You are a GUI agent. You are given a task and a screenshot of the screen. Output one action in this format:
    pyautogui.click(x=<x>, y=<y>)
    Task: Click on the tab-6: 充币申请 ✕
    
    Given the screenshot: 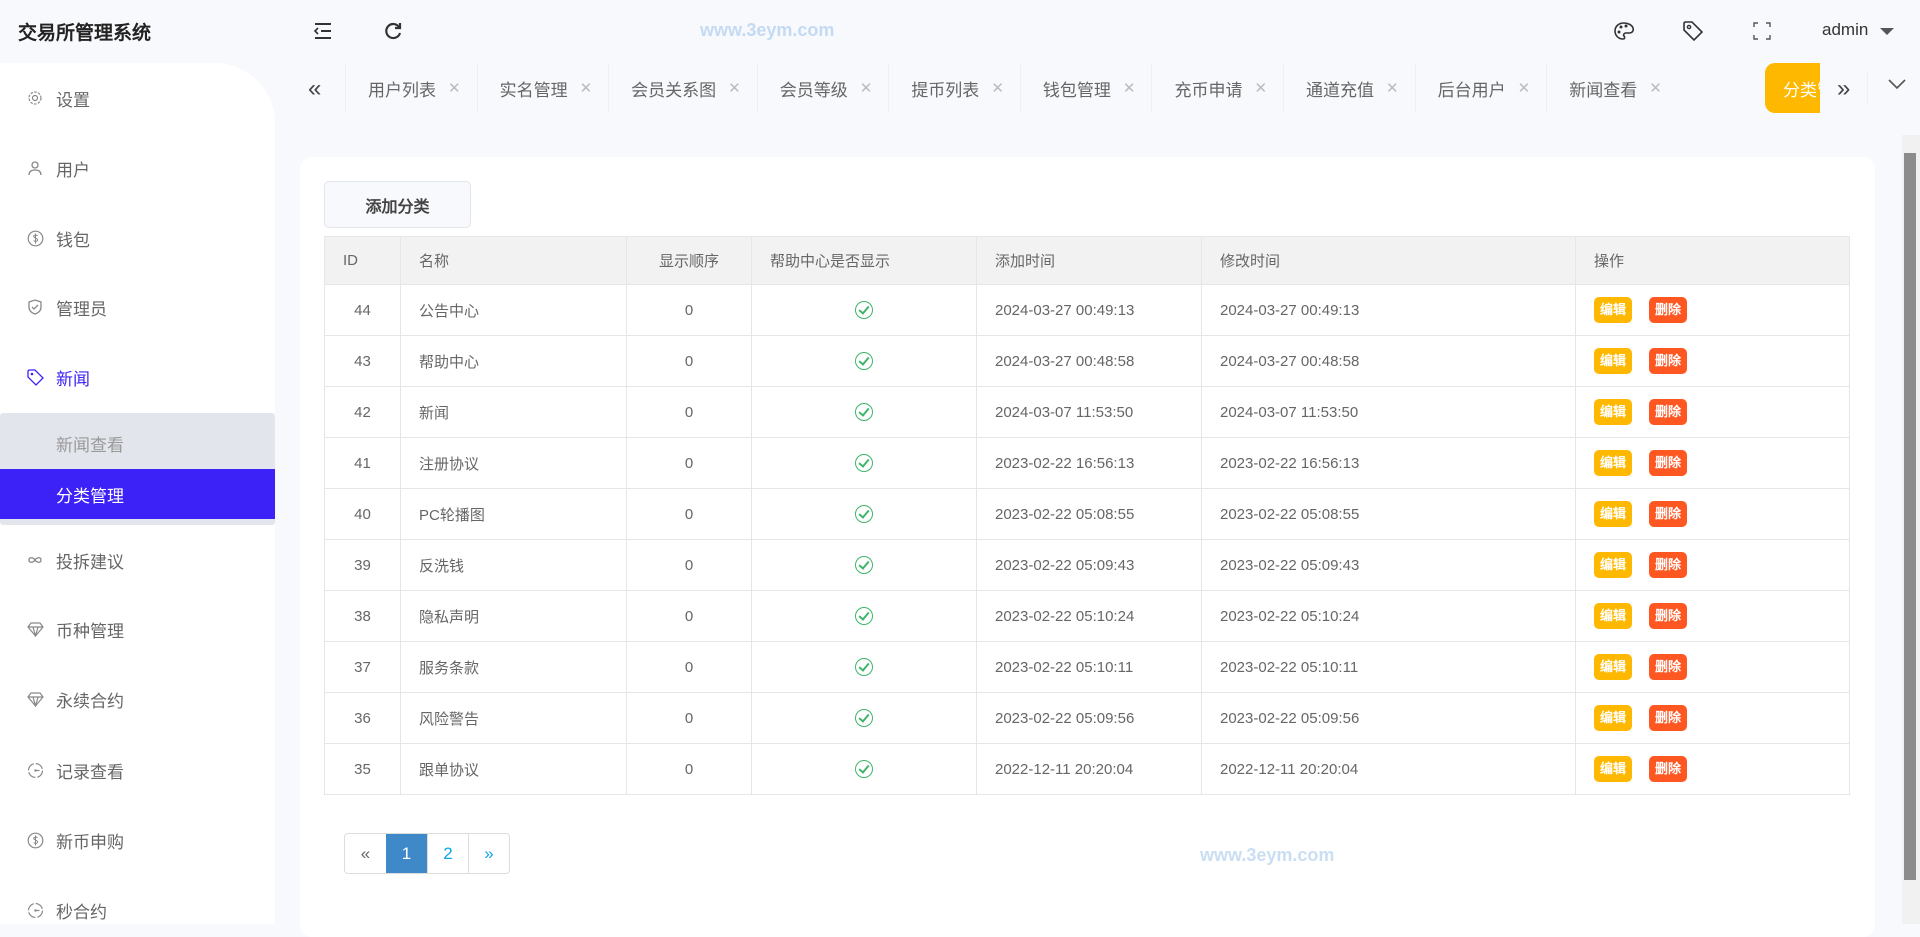 What is the action you would take?
    pyautogui.click(x=1217, y=88)
    